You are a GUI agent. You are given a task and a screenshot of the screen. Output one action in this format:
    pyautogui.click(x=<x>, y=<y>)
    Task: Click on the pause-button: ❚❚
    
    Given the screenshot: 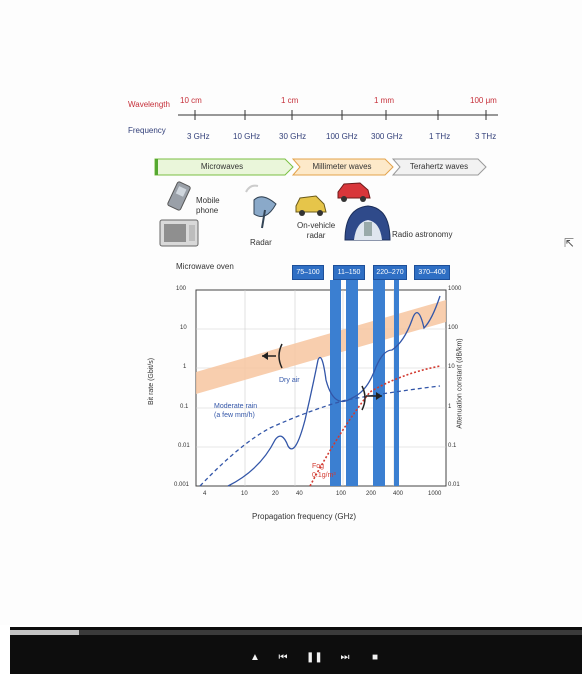 What is the action you would take?
    pyautogui.click(x=314, y=657)
    